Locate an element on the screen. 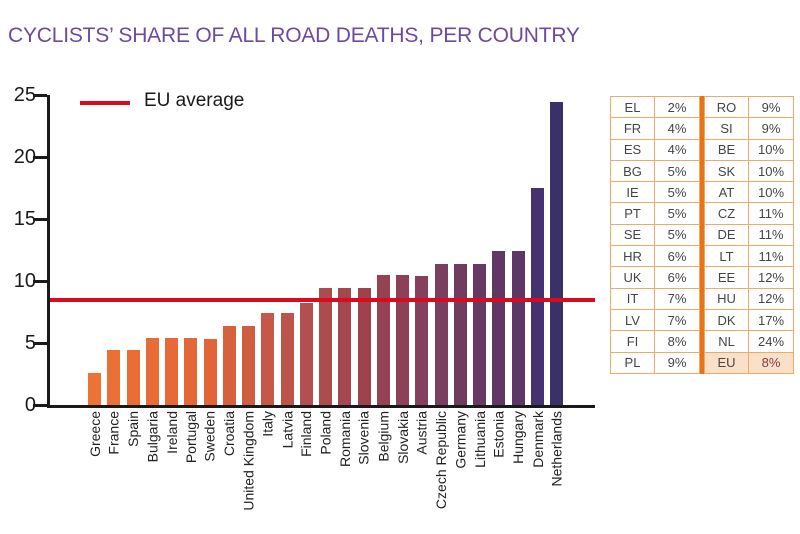  x-label-denmark: Denmark is located at coordinates (537, 439).